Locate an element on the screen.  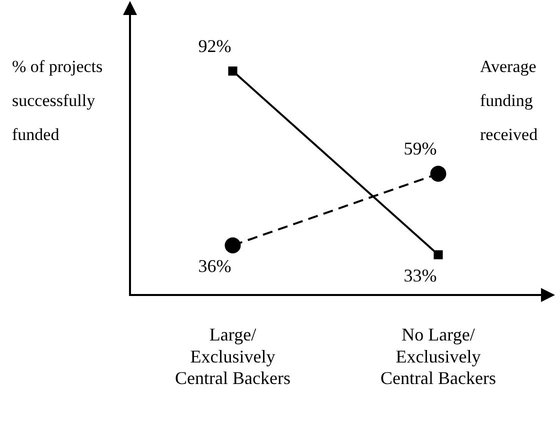
data-label: 36% is located at coordinates (215, 266).